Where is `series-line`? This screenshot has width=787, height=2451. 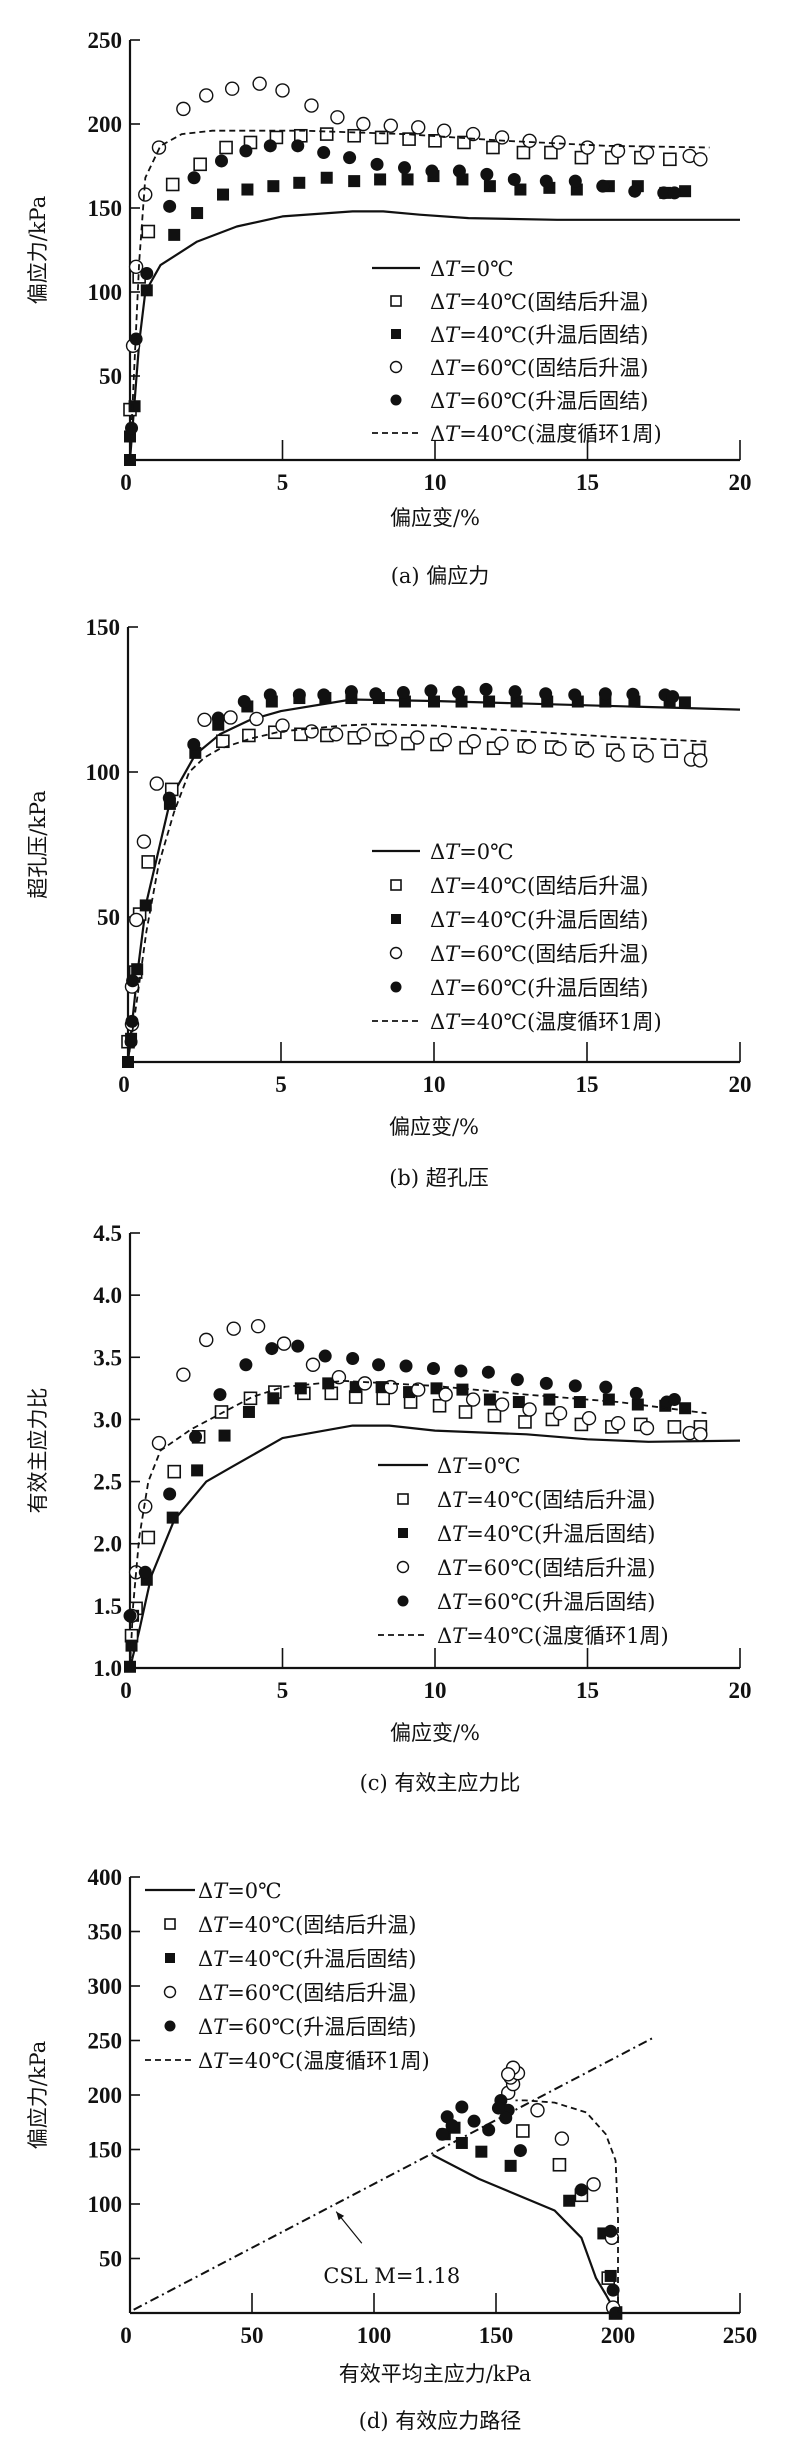
series-line is located at coordinates (567, 2206).